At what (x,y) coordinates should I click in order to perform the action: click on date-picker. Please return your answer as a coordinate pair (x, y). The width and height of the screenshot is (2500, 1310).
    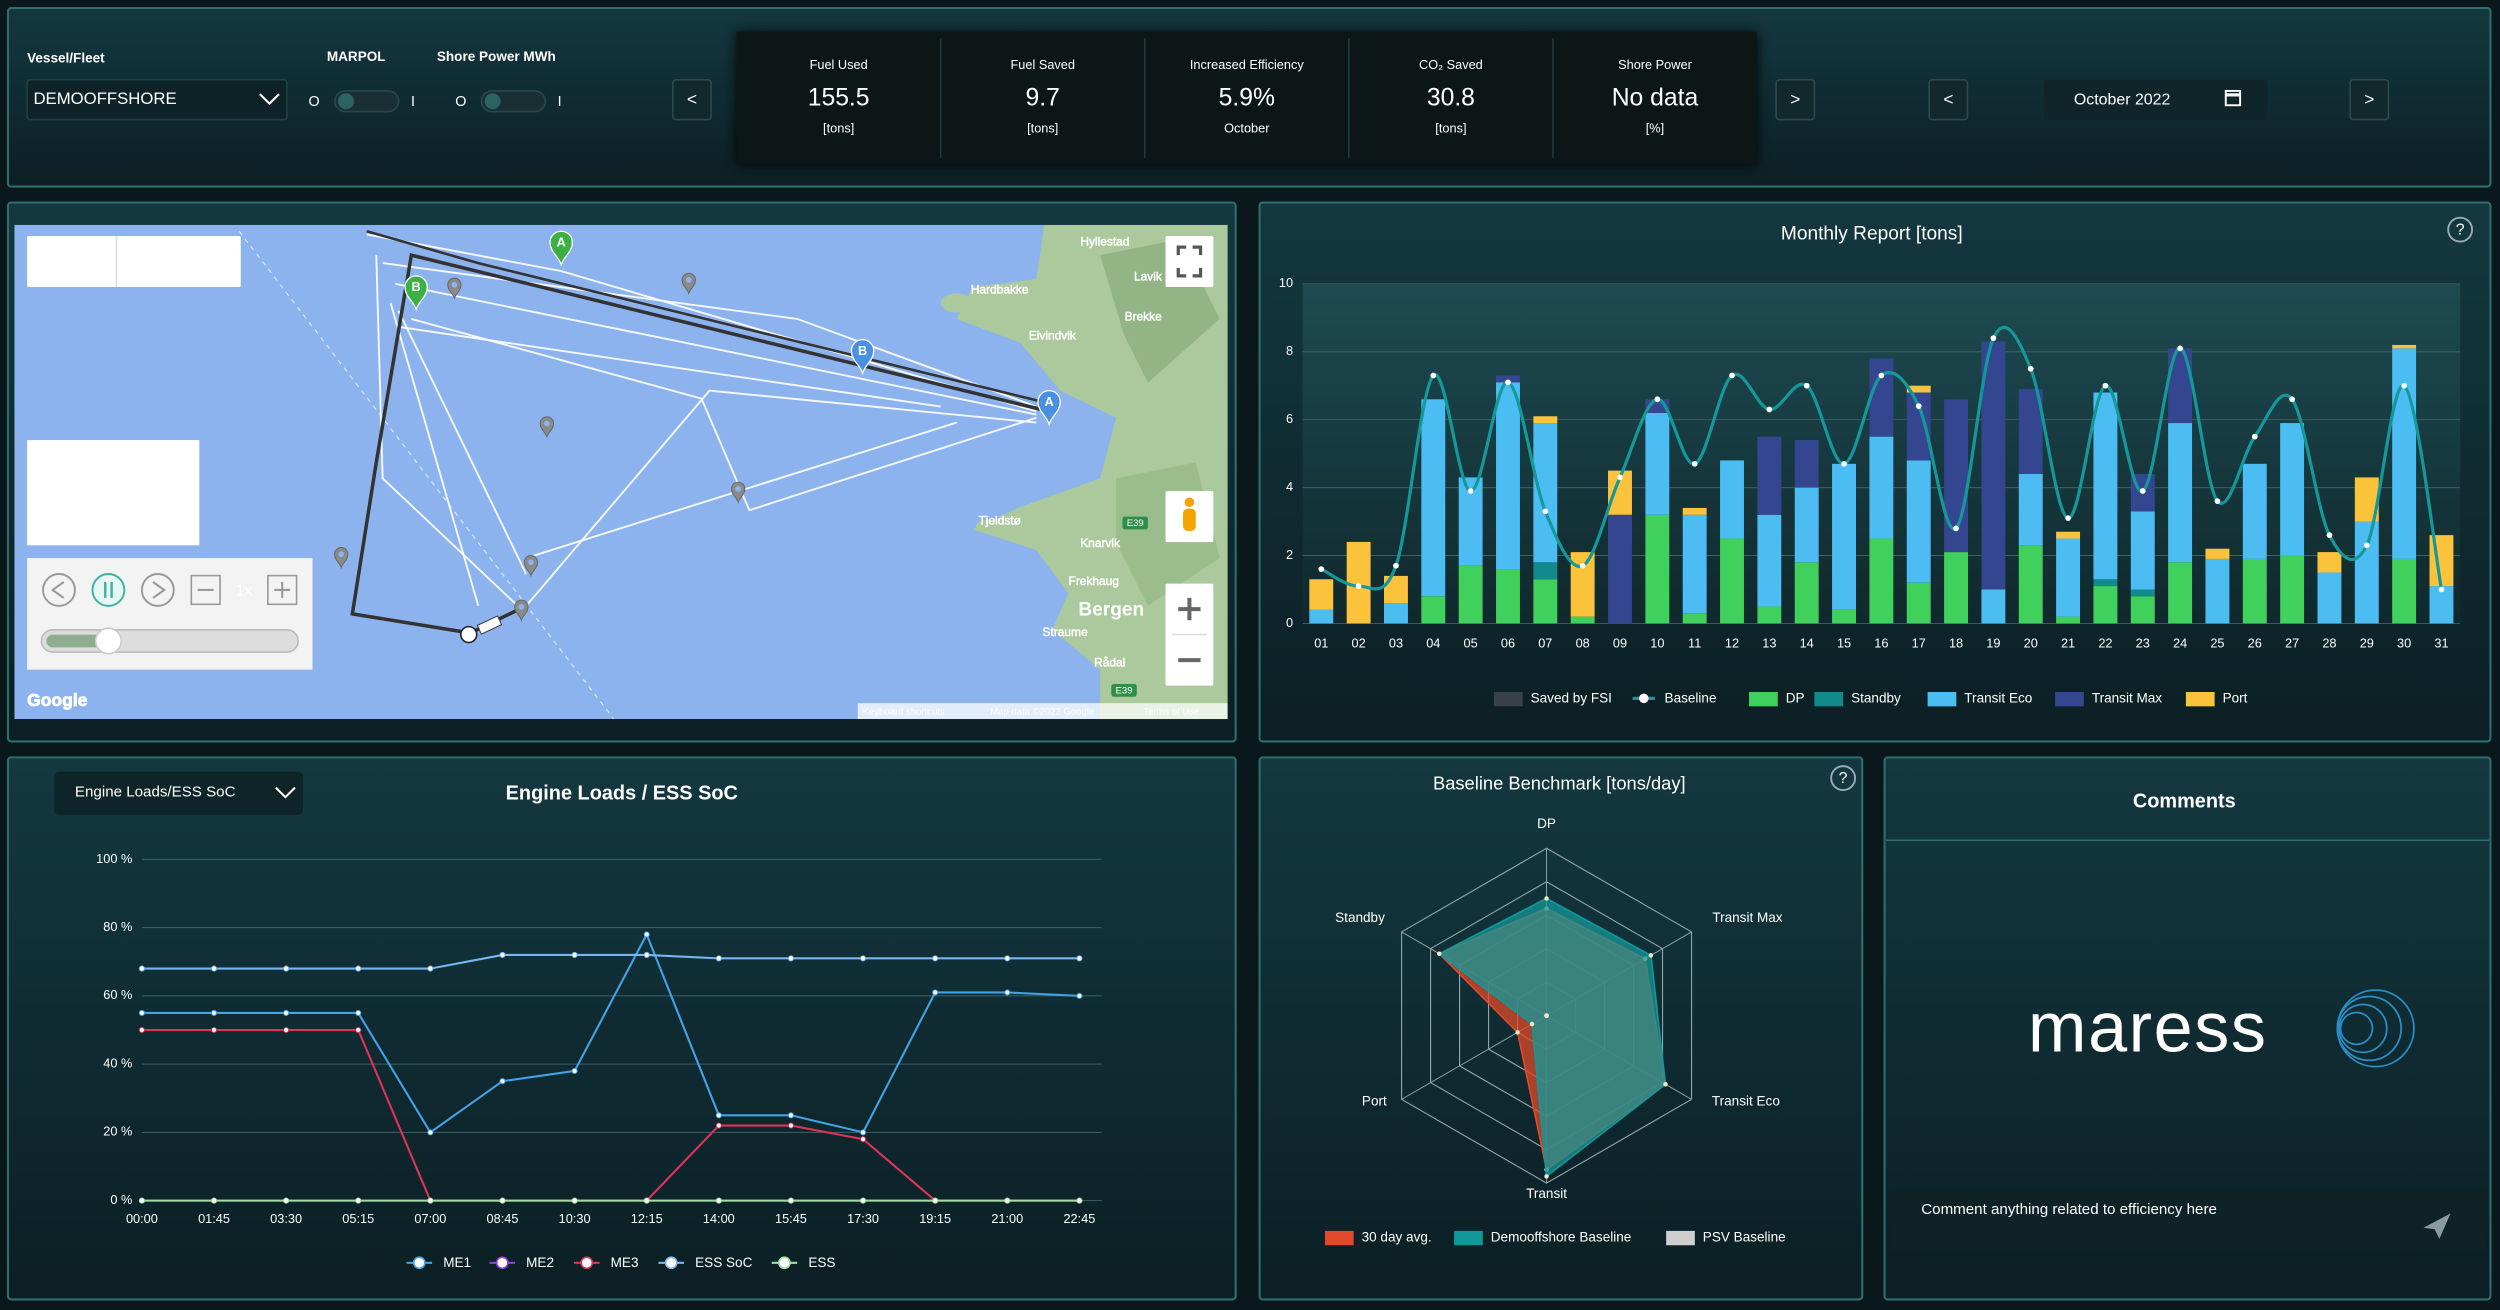
    Looking at the image, I should click on (2156, 99).